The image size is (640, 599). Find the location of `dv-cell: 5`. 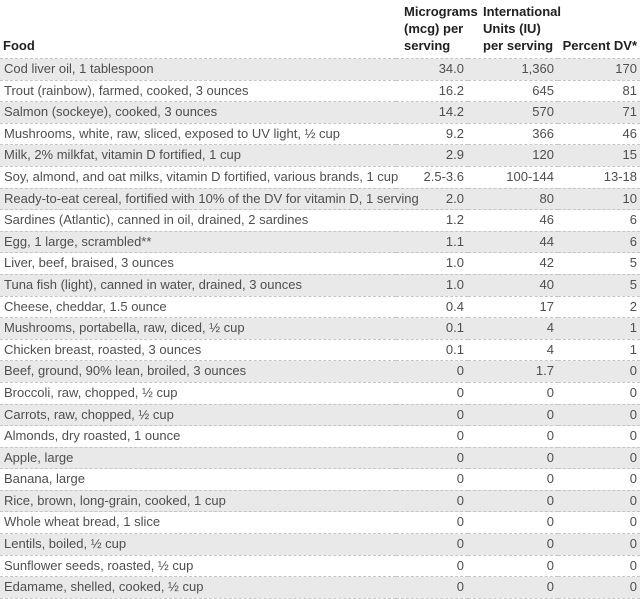

dv-cell: 5 is located at coordinates (599, 263).